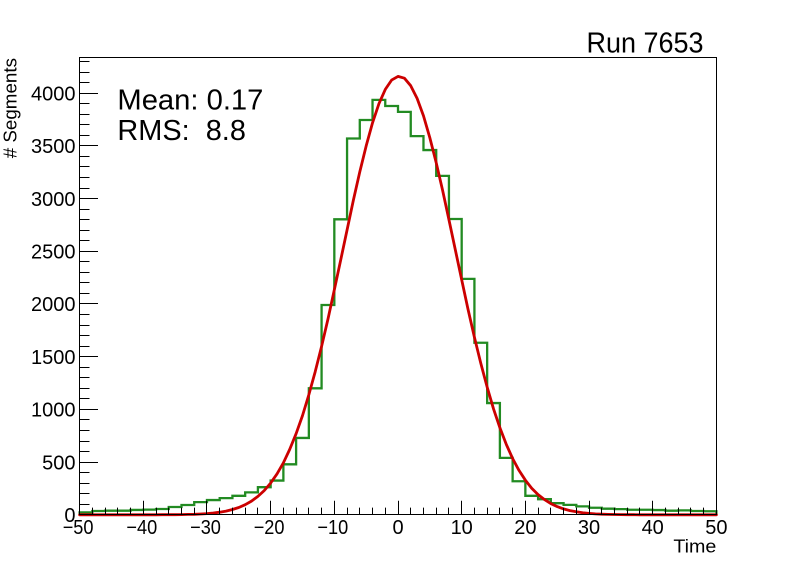 This screenshot has width=796, height=572. What do you see at coordinates (525, 528) in the screenshot?
I see `svg-text: 20` at bounding box center [525, 528].